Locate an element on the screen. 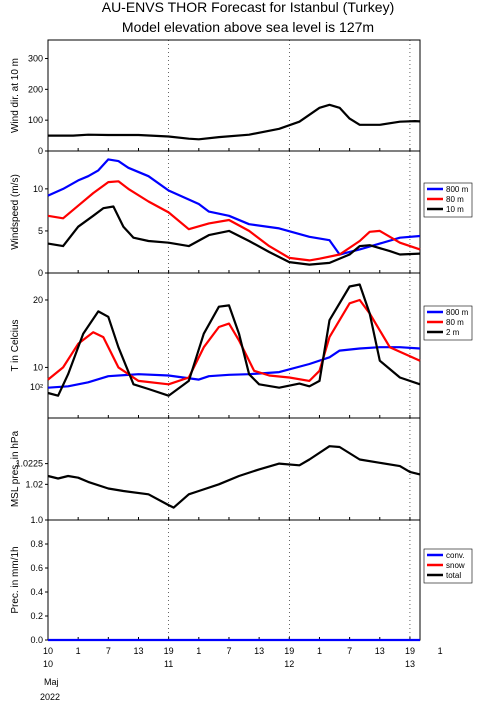 This screenshot has width=477, height=701. y-tick-label: 300 is located at coordinates (35, 59).